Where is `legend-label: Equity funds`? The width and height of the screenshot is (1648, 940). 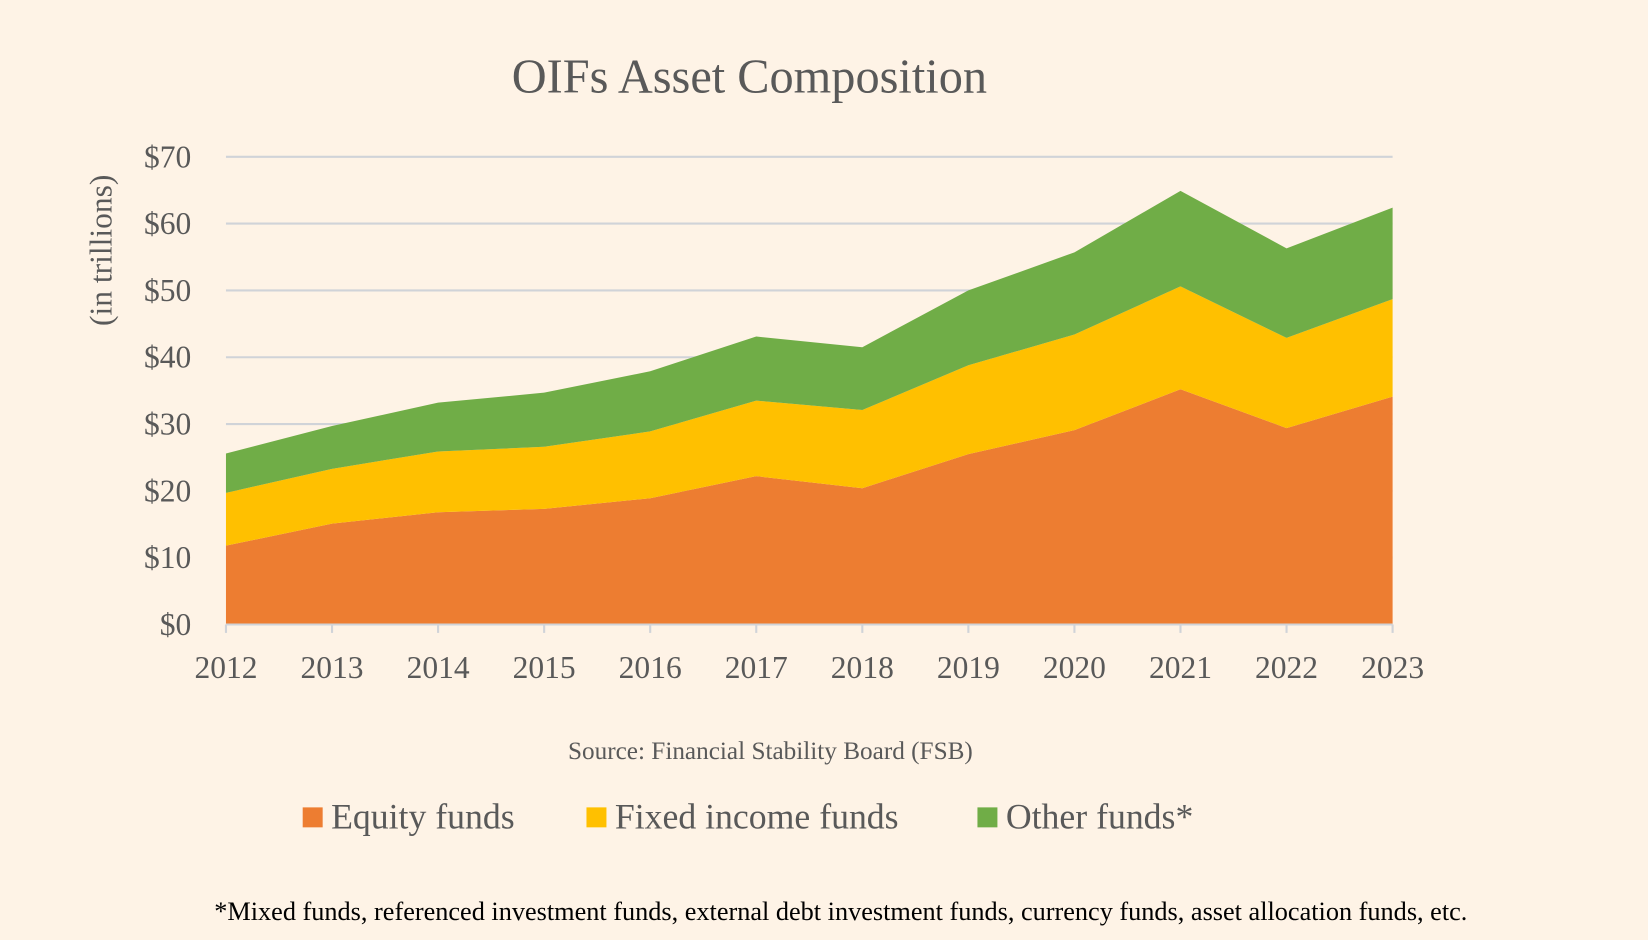
legend-label: Equity funds is located at coordinates (423, 816).